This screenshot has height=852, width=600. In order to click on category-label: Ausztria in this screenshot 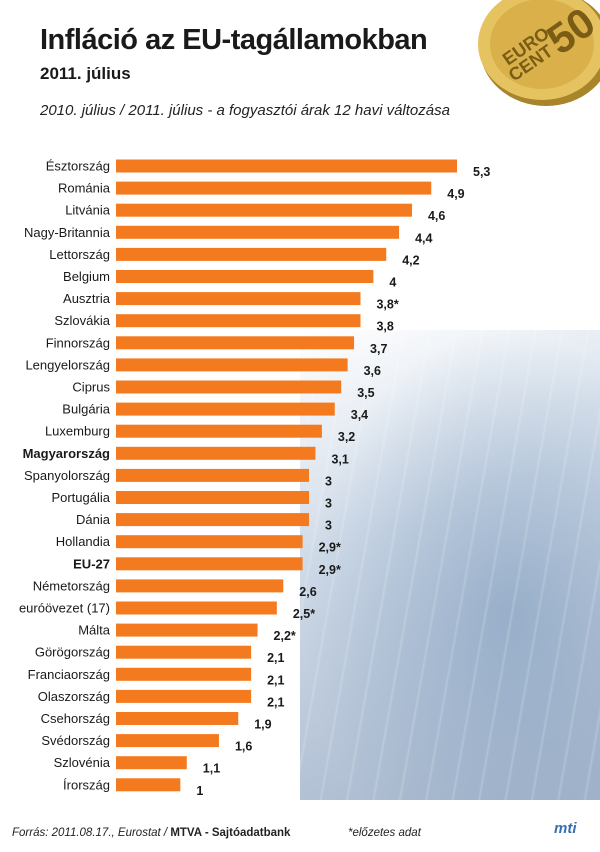, I will do `click(87, 298)`.